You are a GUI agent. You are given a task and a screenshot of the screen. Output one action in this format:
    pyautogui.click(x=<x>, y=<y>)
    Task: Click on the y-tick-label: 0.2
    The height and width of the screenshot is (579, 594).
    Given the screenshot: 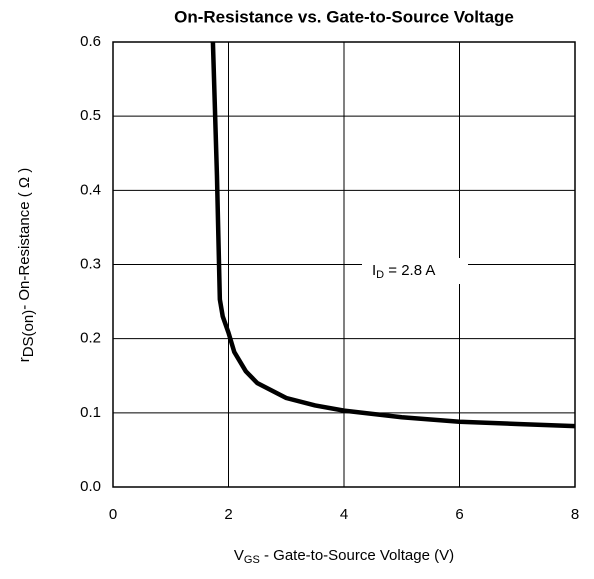 What is the action you would take?
    pyautogui.click(x=90, y=338)
    